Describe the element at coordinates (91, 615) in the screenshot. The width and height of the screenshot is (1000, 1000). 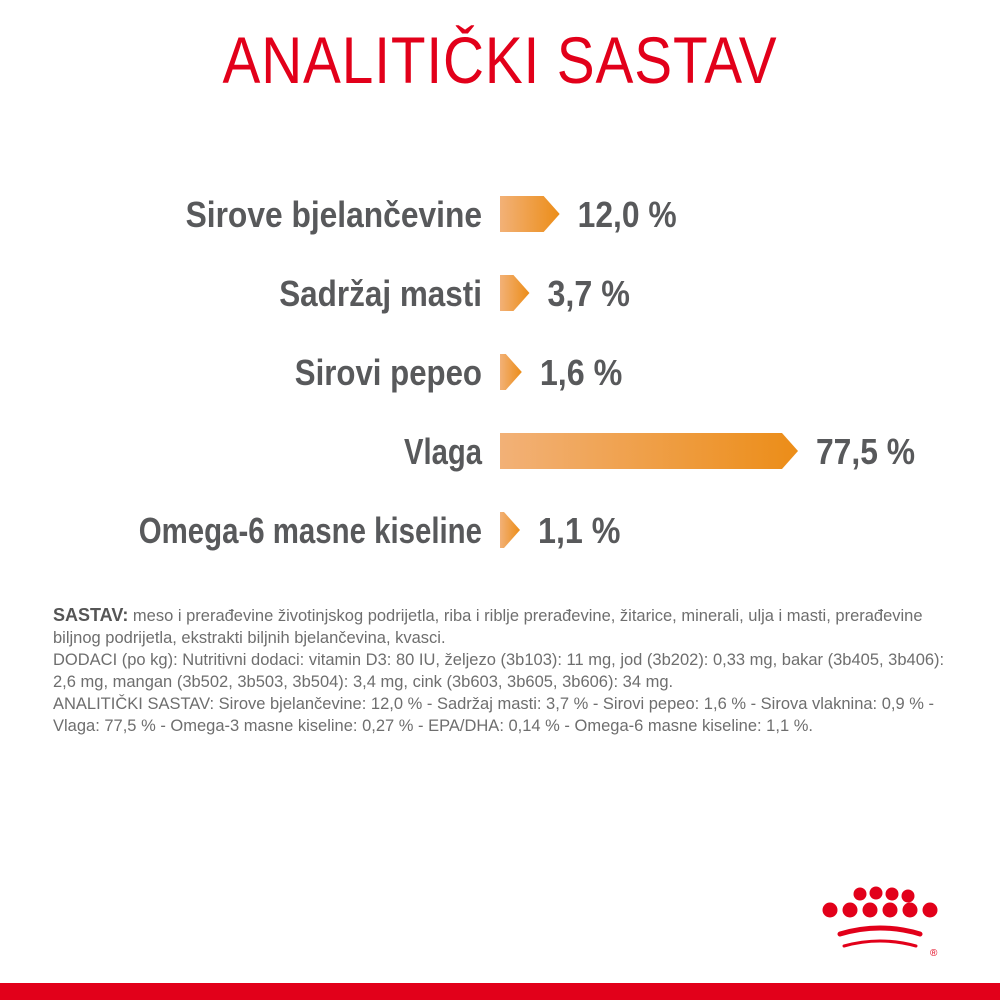
I see `sastav-label: SASTAV:` at that location.